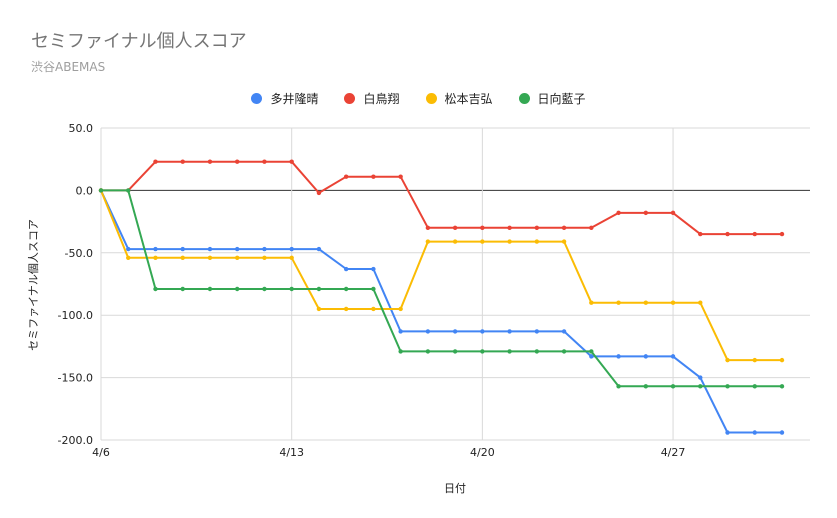 The height and width of the screenshot is (518, 837). What do you see at coordinates (294, 99) in the screenshot?
I see `legend-label: 多井隆晴` at bounding box center [294, 99].